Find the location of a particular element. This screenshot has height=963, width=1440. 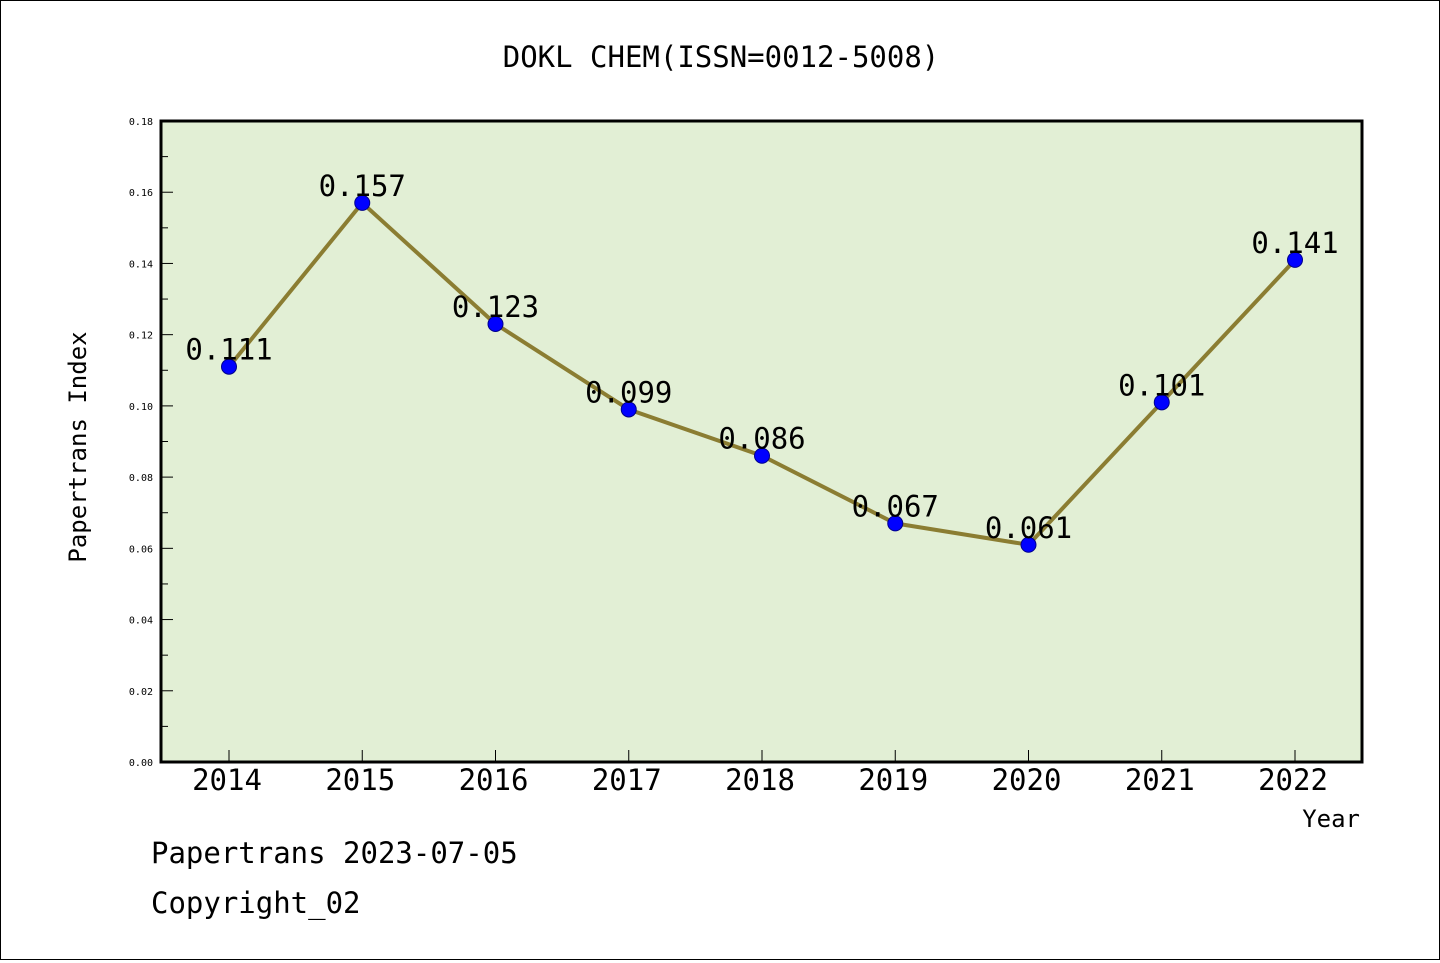

x-axis-tick-labels: 2014 2015 2016 2017 2018 2019 2020 2021 2022 is located at coordinates (760, 780).